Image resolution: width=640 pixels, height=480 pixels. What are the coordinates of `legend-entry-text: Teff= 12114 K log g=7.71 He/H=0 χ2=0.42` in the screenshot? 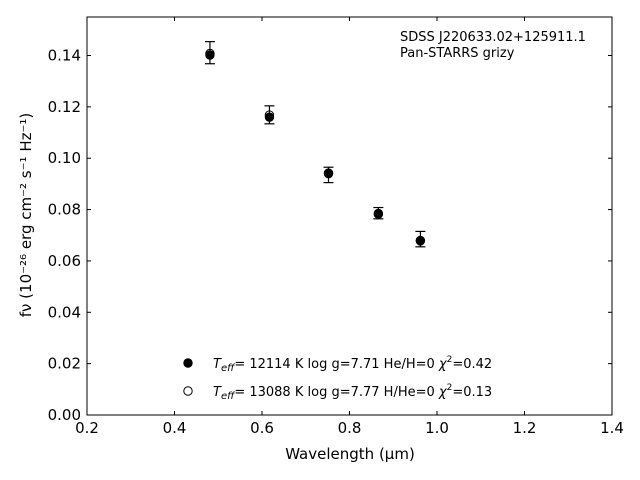 It's located at (352, 364).